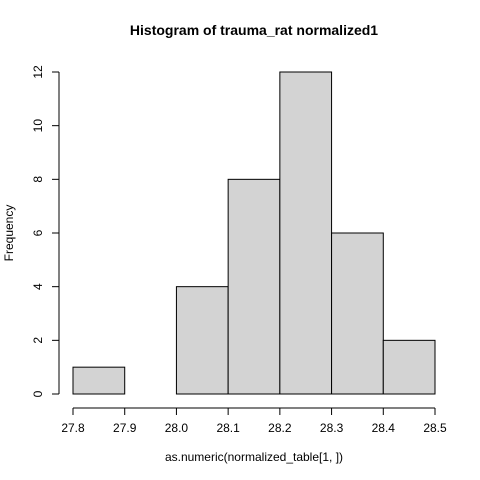  Describe the element at coordinates (254, 421) in the screenshot. I see `x-axis: 27.8 27.9 28.0 28.1 28.2 28.3 28.4 28.5` at that location.